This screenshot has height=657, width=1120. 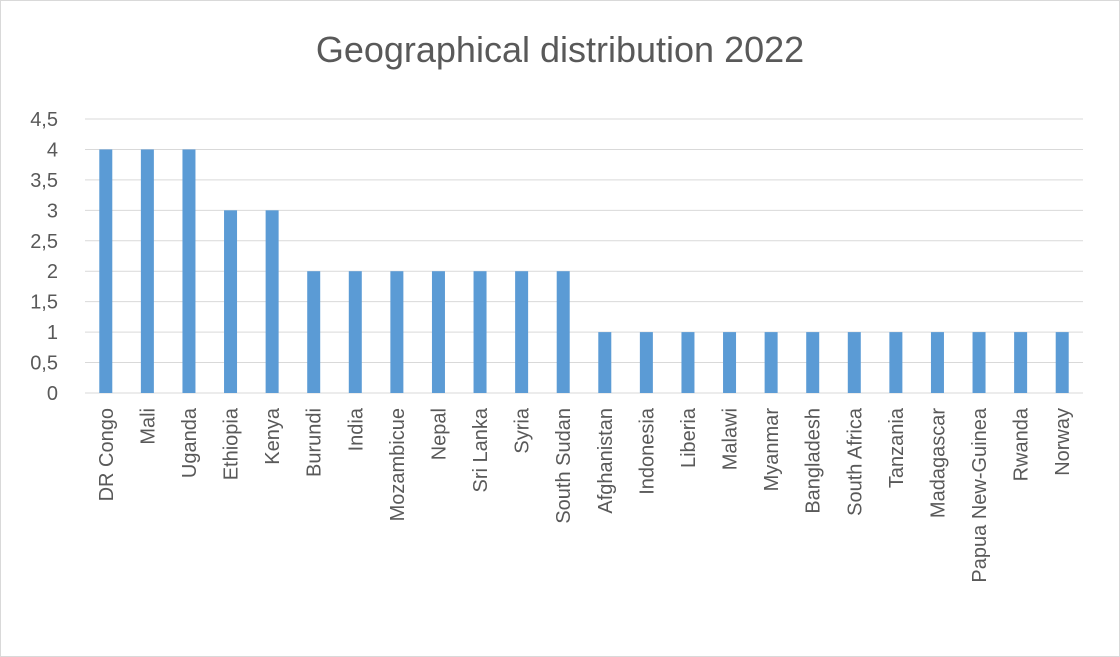 I want to click on y-axis-ticks: 0 0,5 1 1,5 2 2,5 3 3,5 4 4,5, so click(x=44, y=257).